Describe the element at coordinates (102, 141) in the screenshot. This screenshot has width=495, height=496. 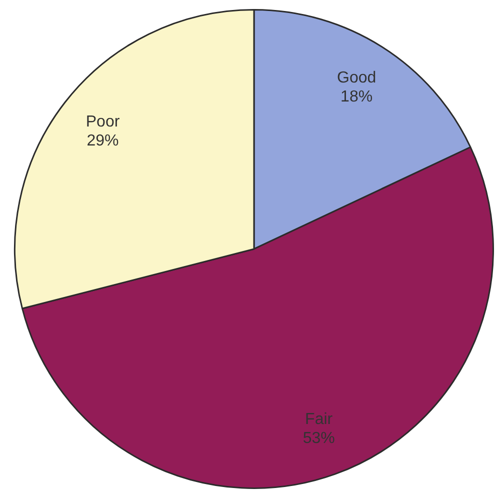
I see `data-label: 29%` at that location.